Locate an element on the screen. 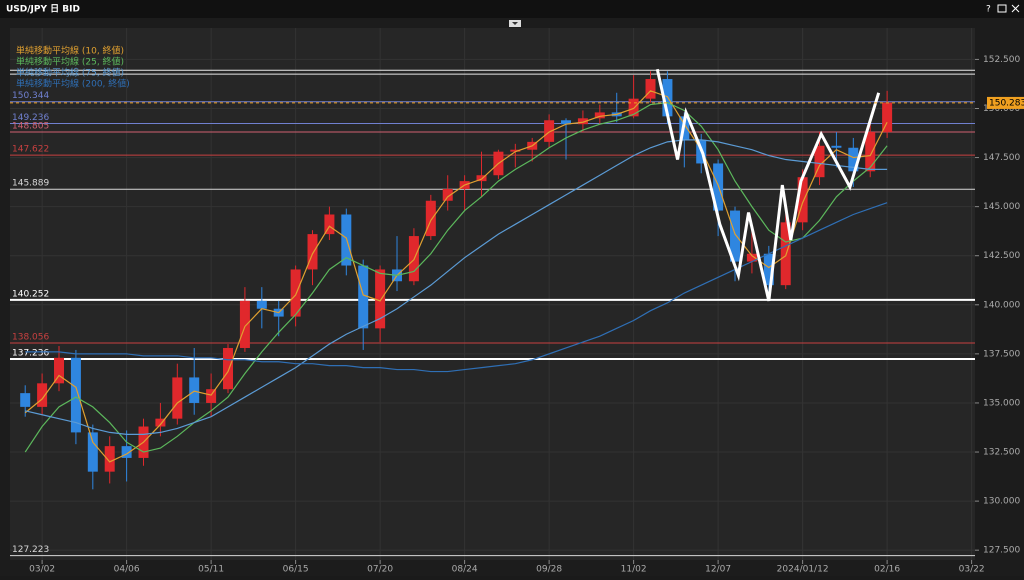  y-tick-label: 142.500 is located at coordinates (1001, 256).